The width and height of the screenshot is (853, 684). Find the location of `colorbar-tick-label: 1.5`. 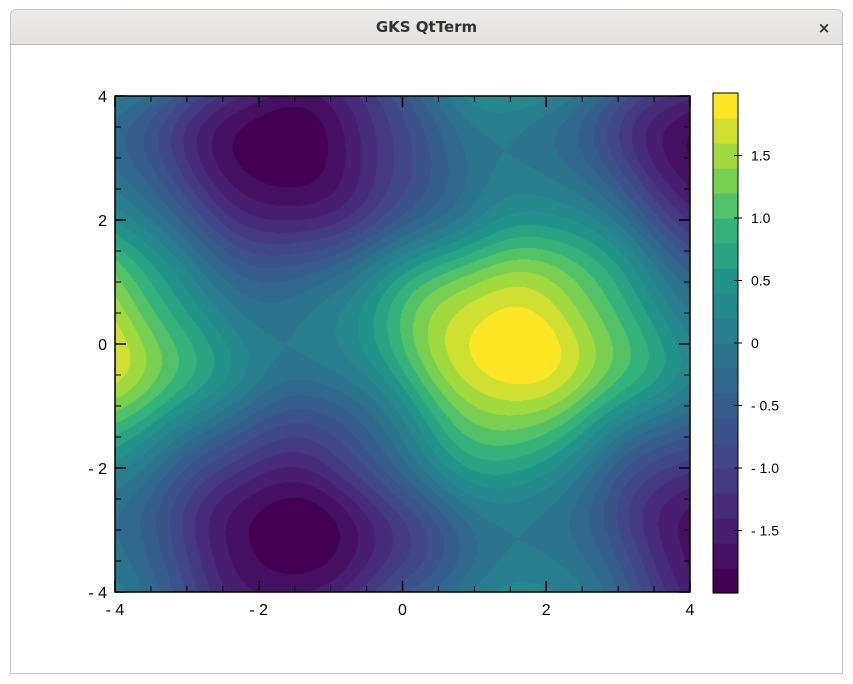

colorbar-tick-label: 1.5 is located at coordinates (761, 156).